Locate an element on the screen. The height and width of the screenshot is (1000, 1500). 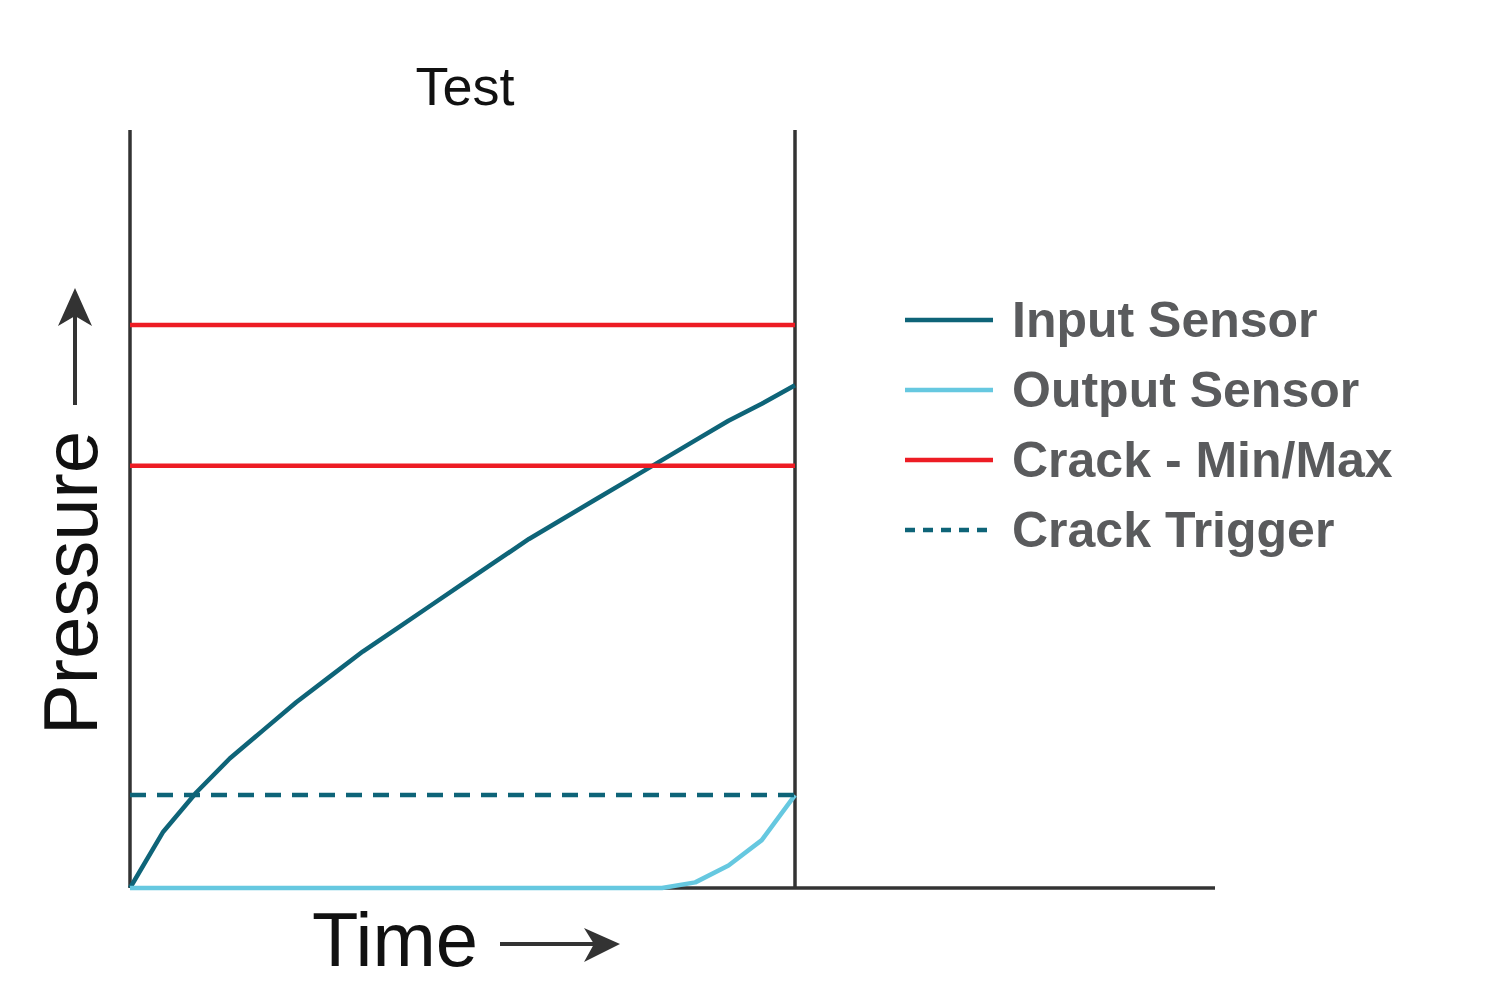
x-axis-title: Time is located at coordinates (395, 939).